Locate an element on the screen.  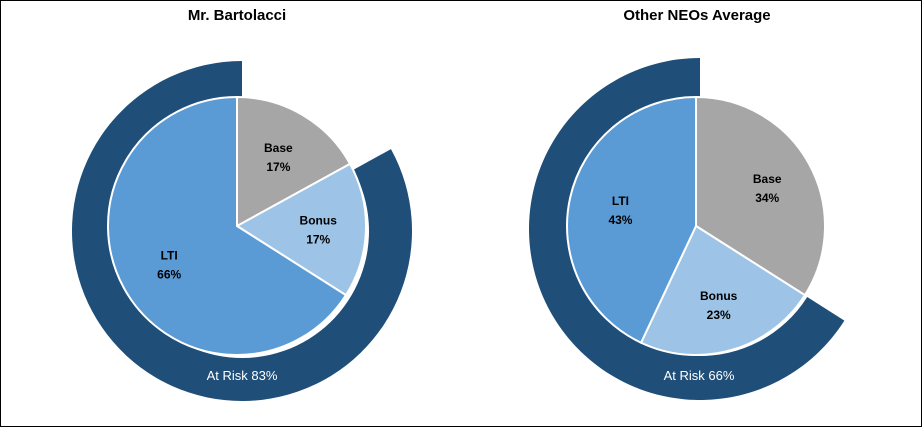
slice-value-bonus: 17% is located at coordinates (318, 240).